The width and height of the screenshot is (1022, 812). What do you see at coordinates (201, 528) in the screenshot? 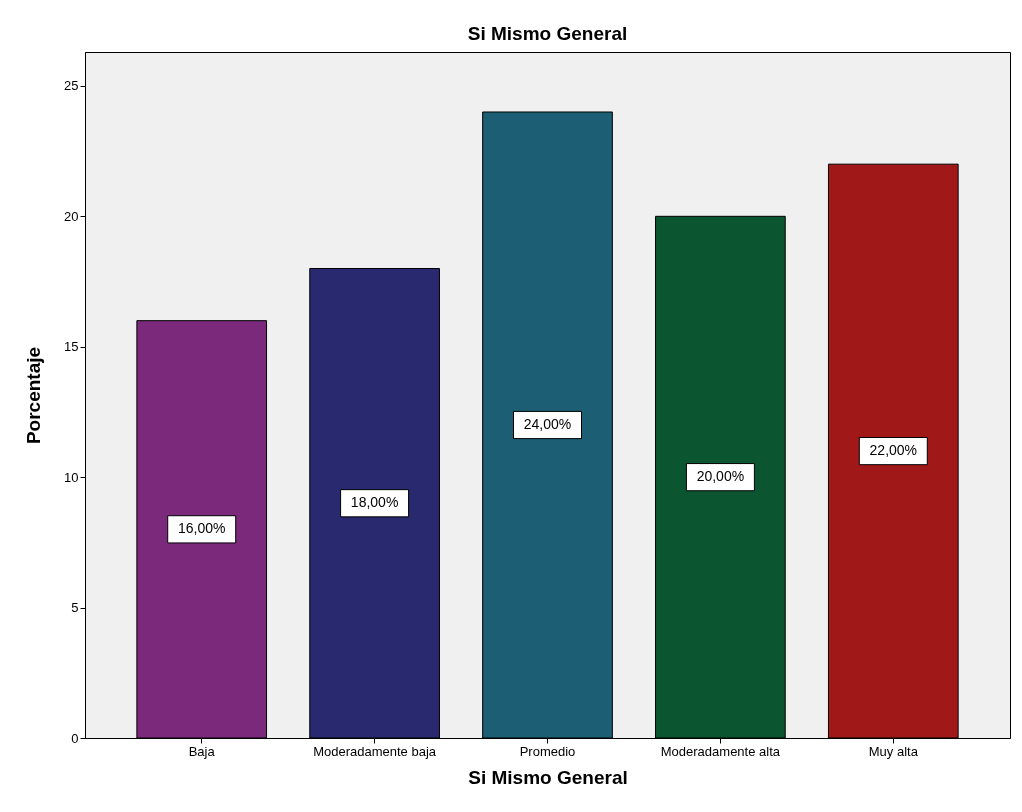
I see `data-label: 16,00%` at bounding box center [201, 528].